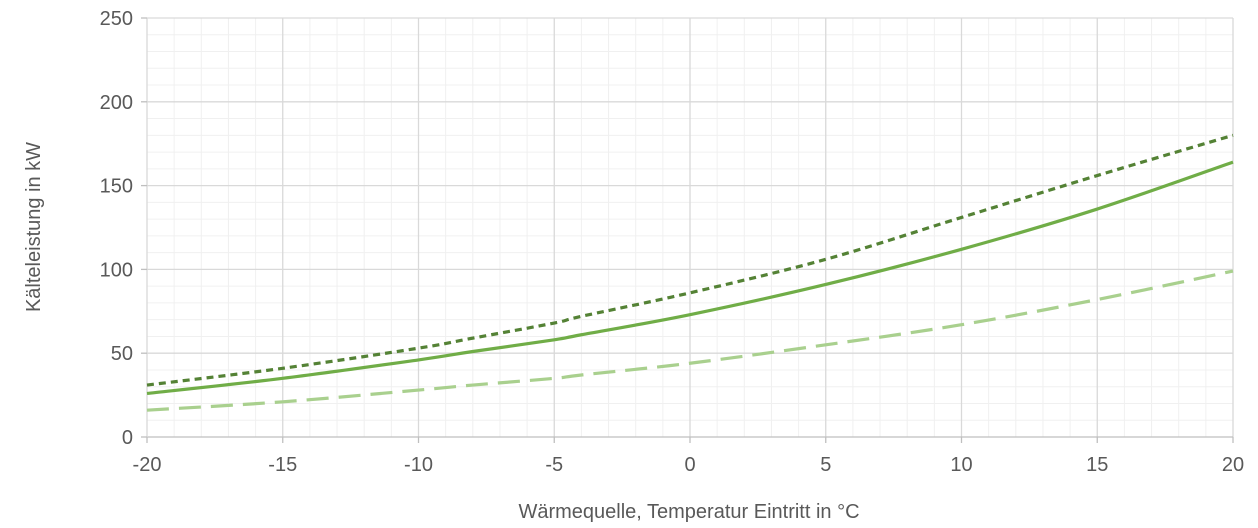 This screenshot has height=528, width=1258. Describe the element at coordinates (961, 465) in the screenshot. I see `x-tick-label: 10` at that location.